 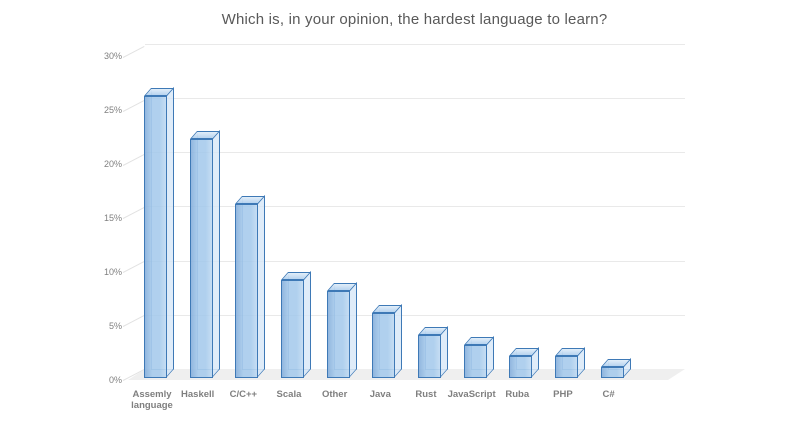 I want to click on bar-side-face-other, so click(x=352, y=330).